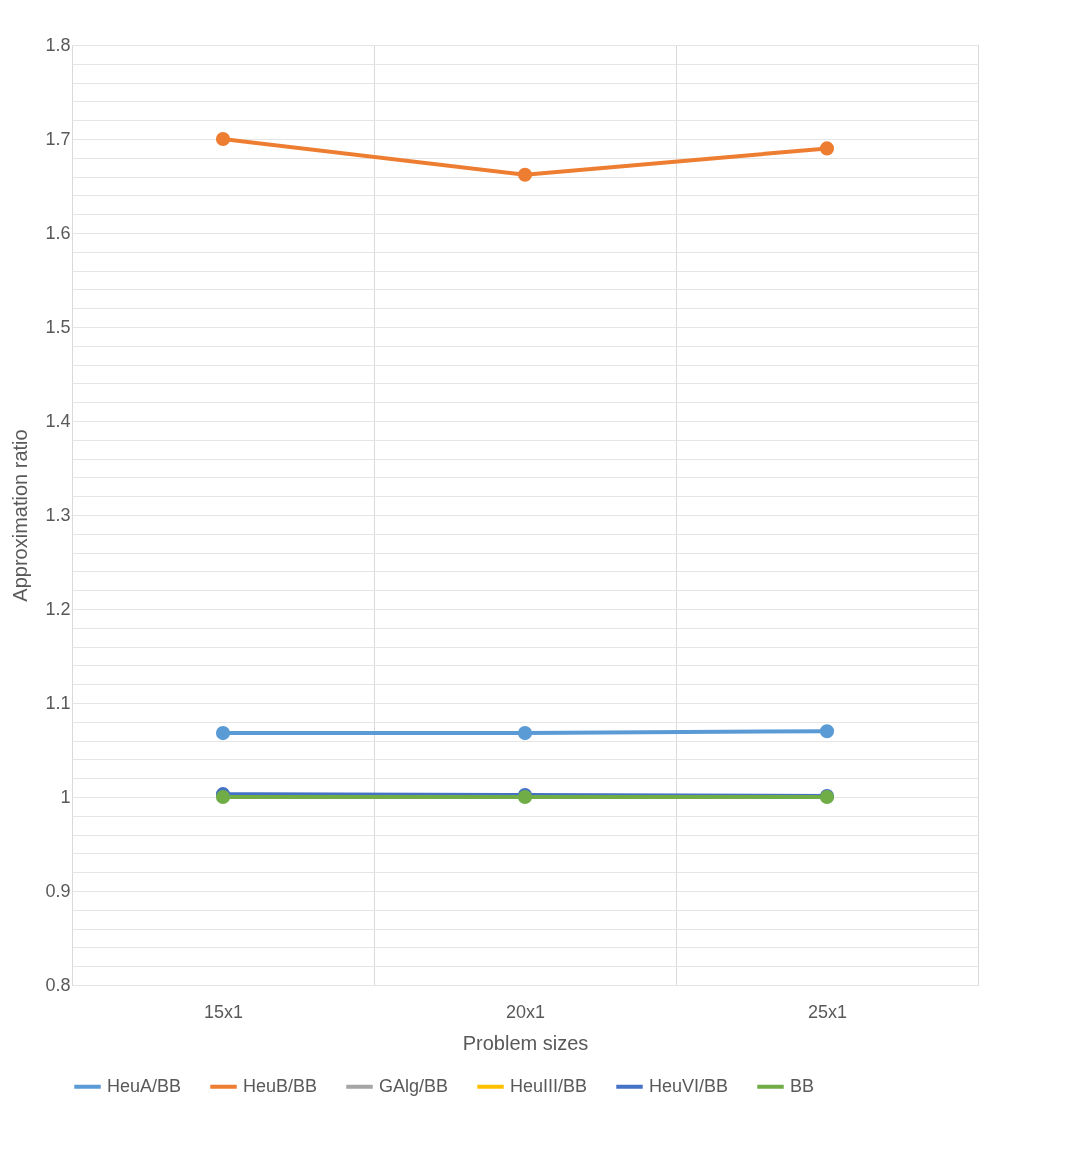 This screenshot has height=1151, width=1065. I want to click on y-tick-label: 1.1, so click(58, 702).